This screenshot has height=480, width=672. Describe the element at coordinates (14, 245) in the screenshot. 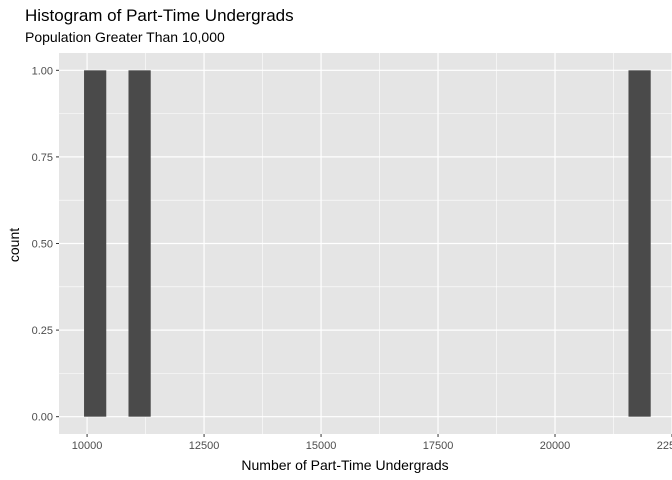

I see `y-axis-title: count` at that location.